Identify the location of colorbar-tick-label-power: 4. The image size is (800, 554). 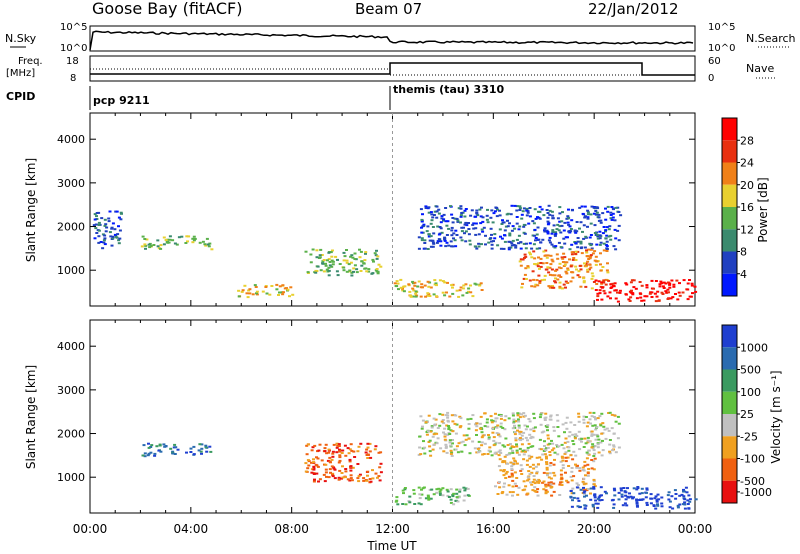
(743, 274).